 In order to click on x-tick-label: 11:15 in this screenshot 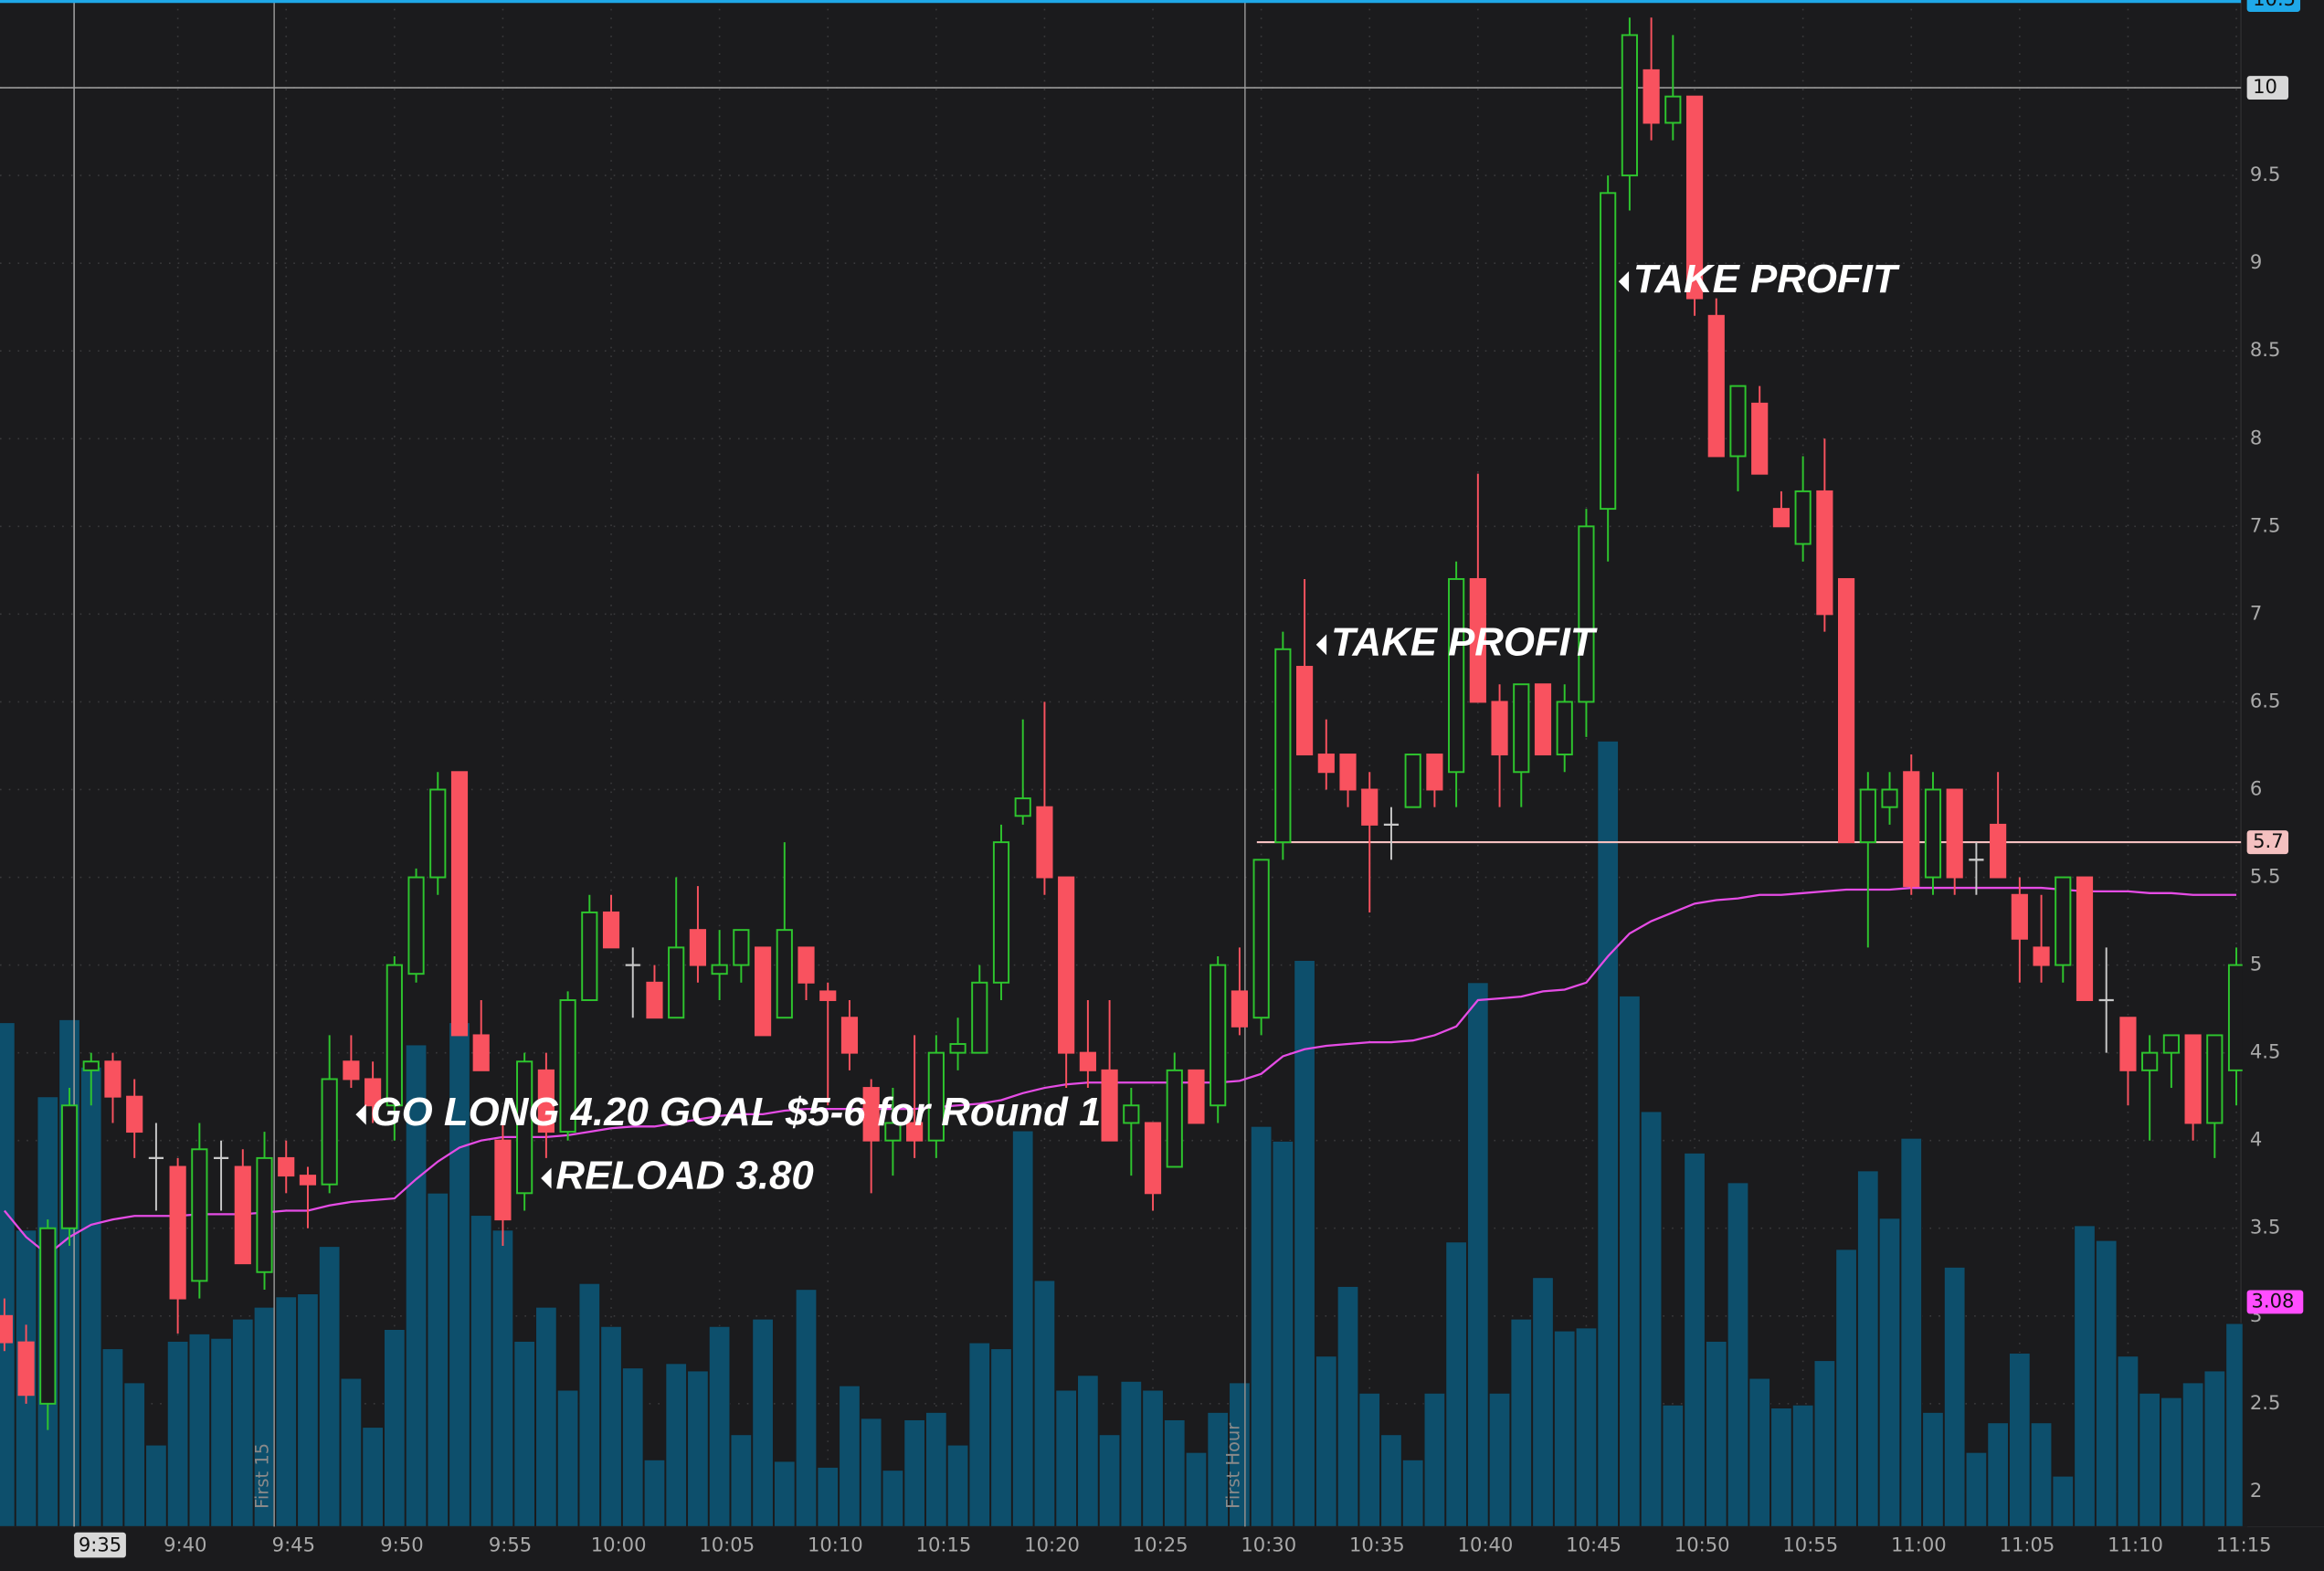, I will do `click(2244, 1544)`.